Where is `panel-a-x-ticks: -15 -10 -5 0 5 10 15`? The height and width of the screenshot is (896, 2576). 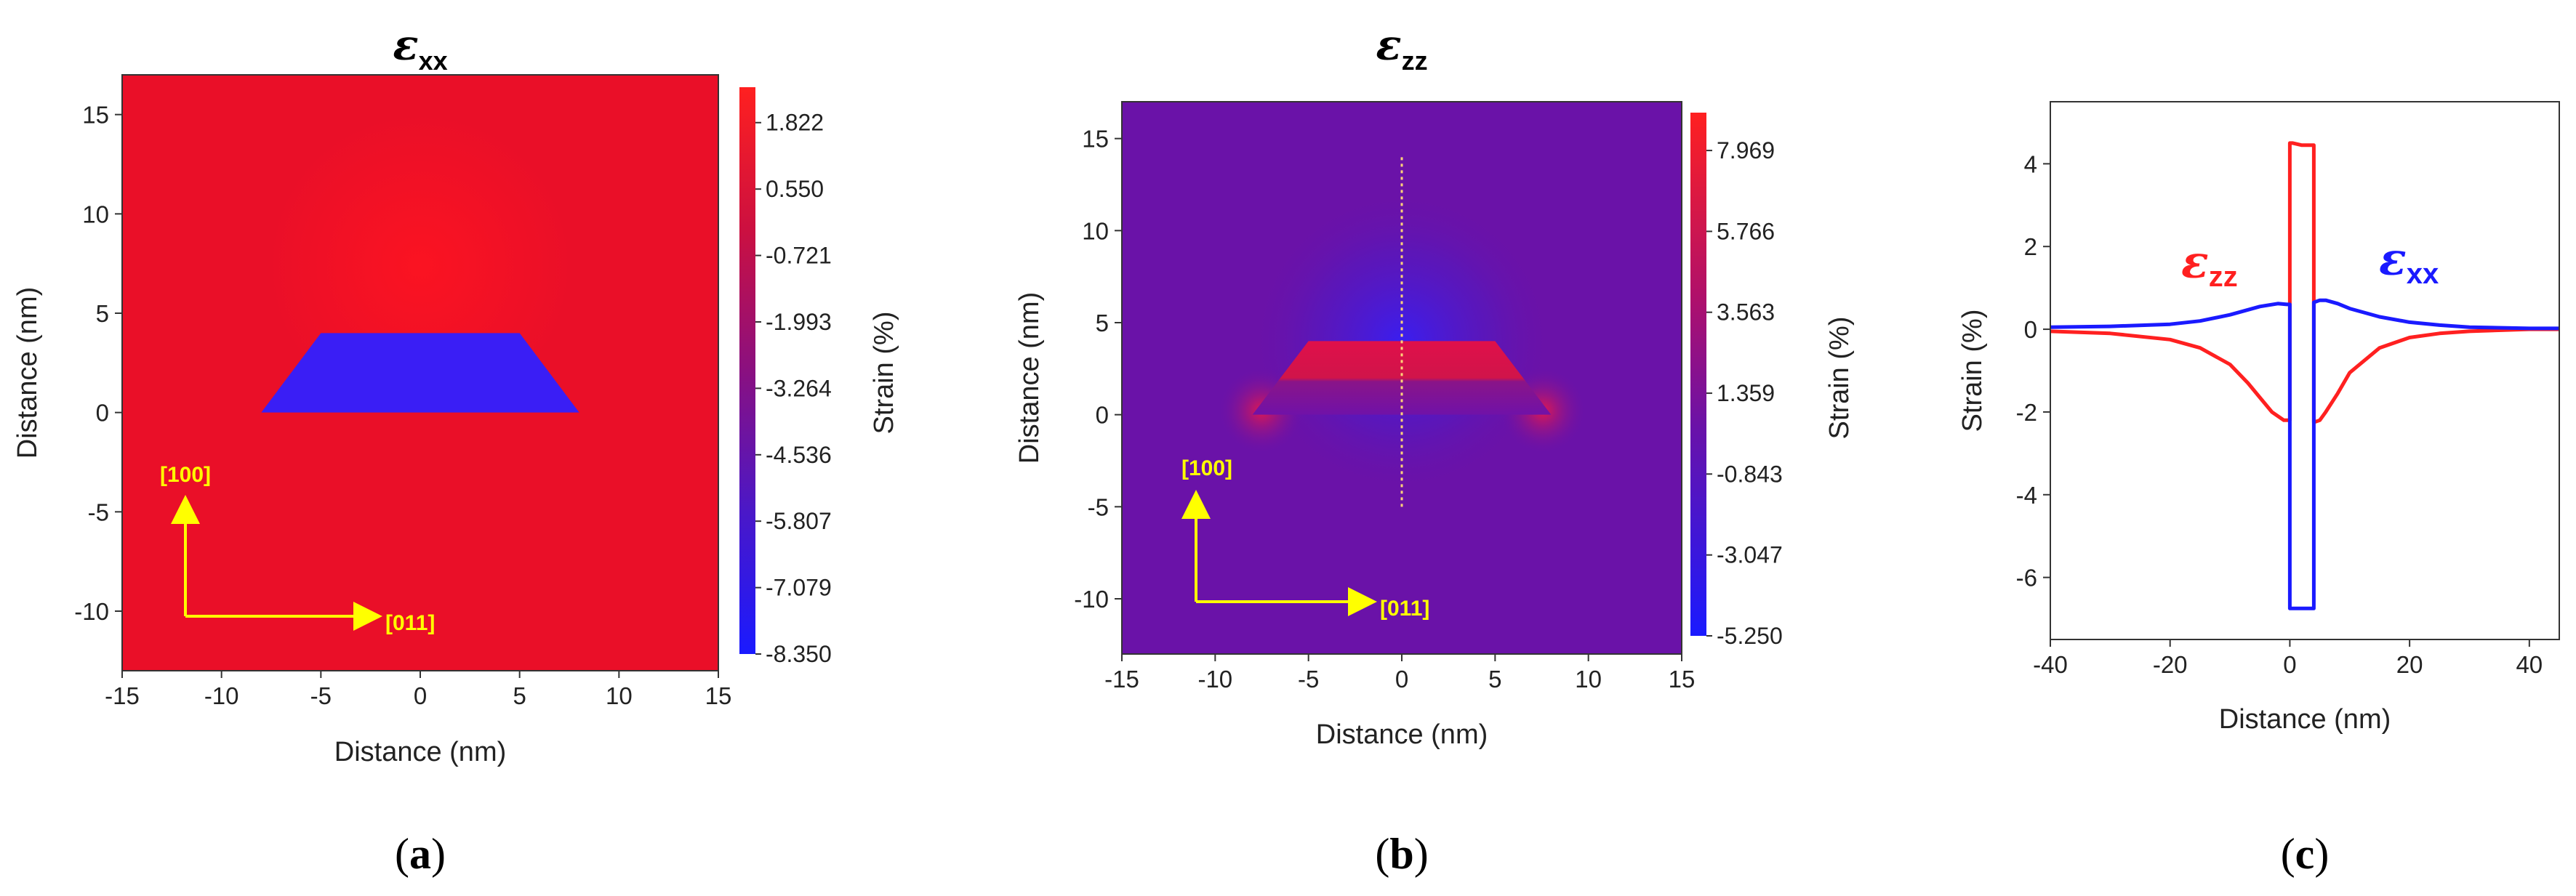
panel-a-x-ticks: -15 -10 -5 0 5 10 15 is located at coordinates (418, 690).